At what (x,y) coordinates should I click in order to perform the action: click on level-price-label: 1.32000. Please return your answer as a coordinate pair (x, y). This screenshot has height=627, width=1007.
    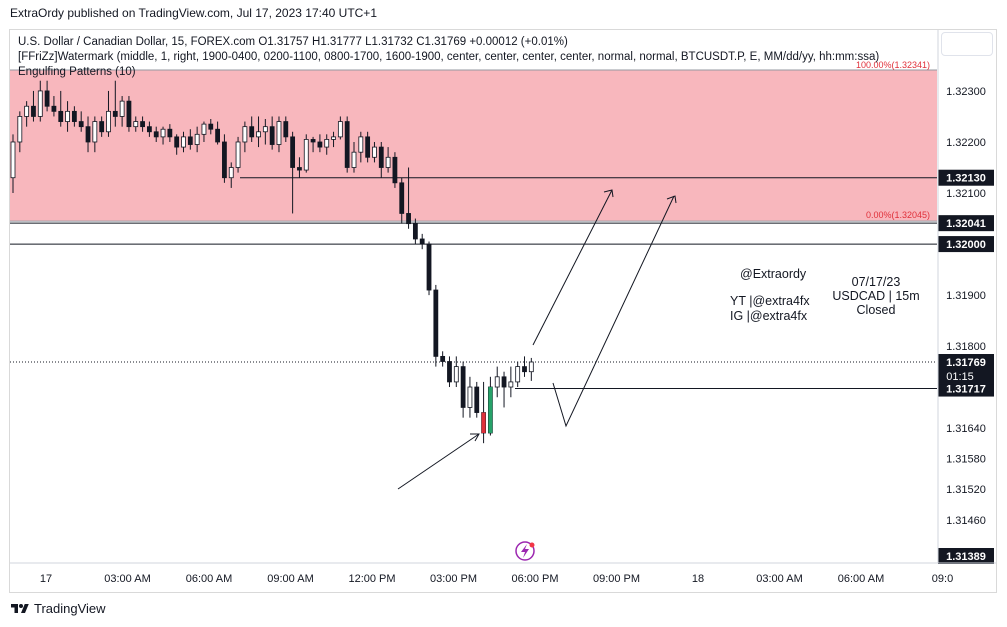
    Looking at the image, I should click on (966, 245).